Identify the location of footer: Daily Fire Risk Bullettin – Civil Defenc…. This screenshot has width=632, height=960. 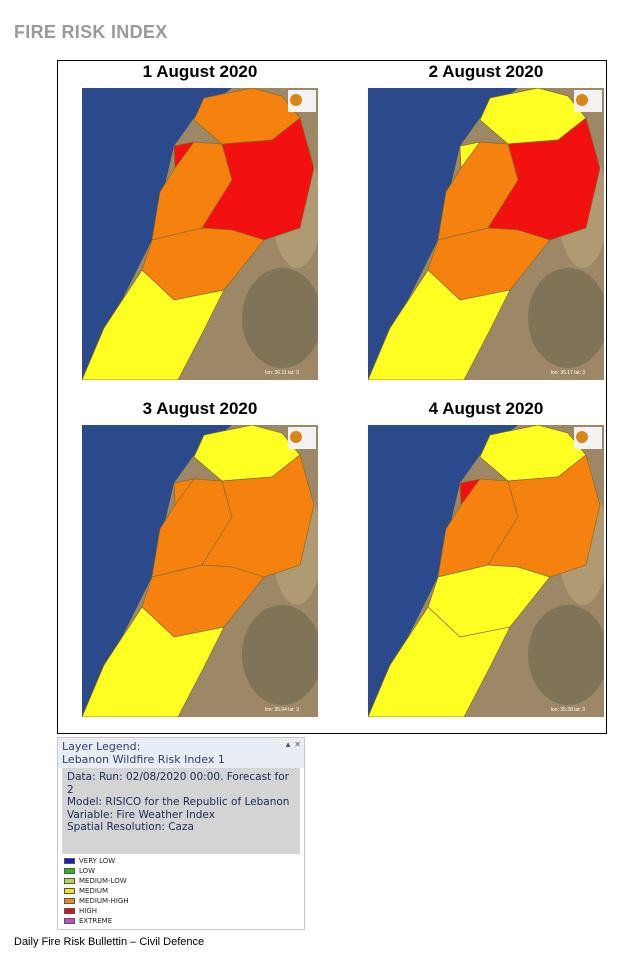
(109, 942).